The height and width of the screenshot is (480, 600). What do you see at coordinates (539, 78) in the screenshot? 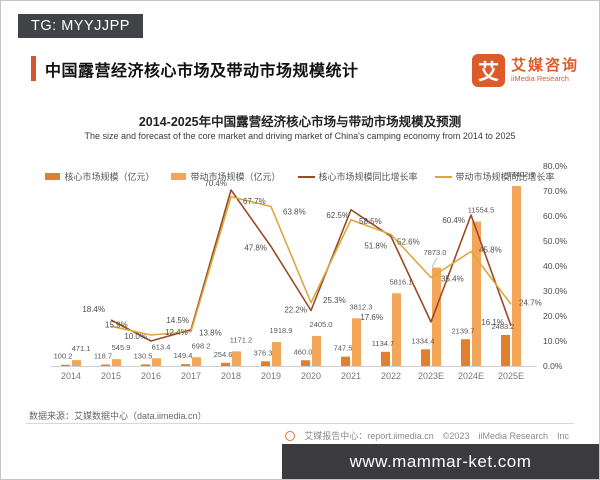
I see `logo-name-en: iiMedia Research` at bounding box center [539, 78].